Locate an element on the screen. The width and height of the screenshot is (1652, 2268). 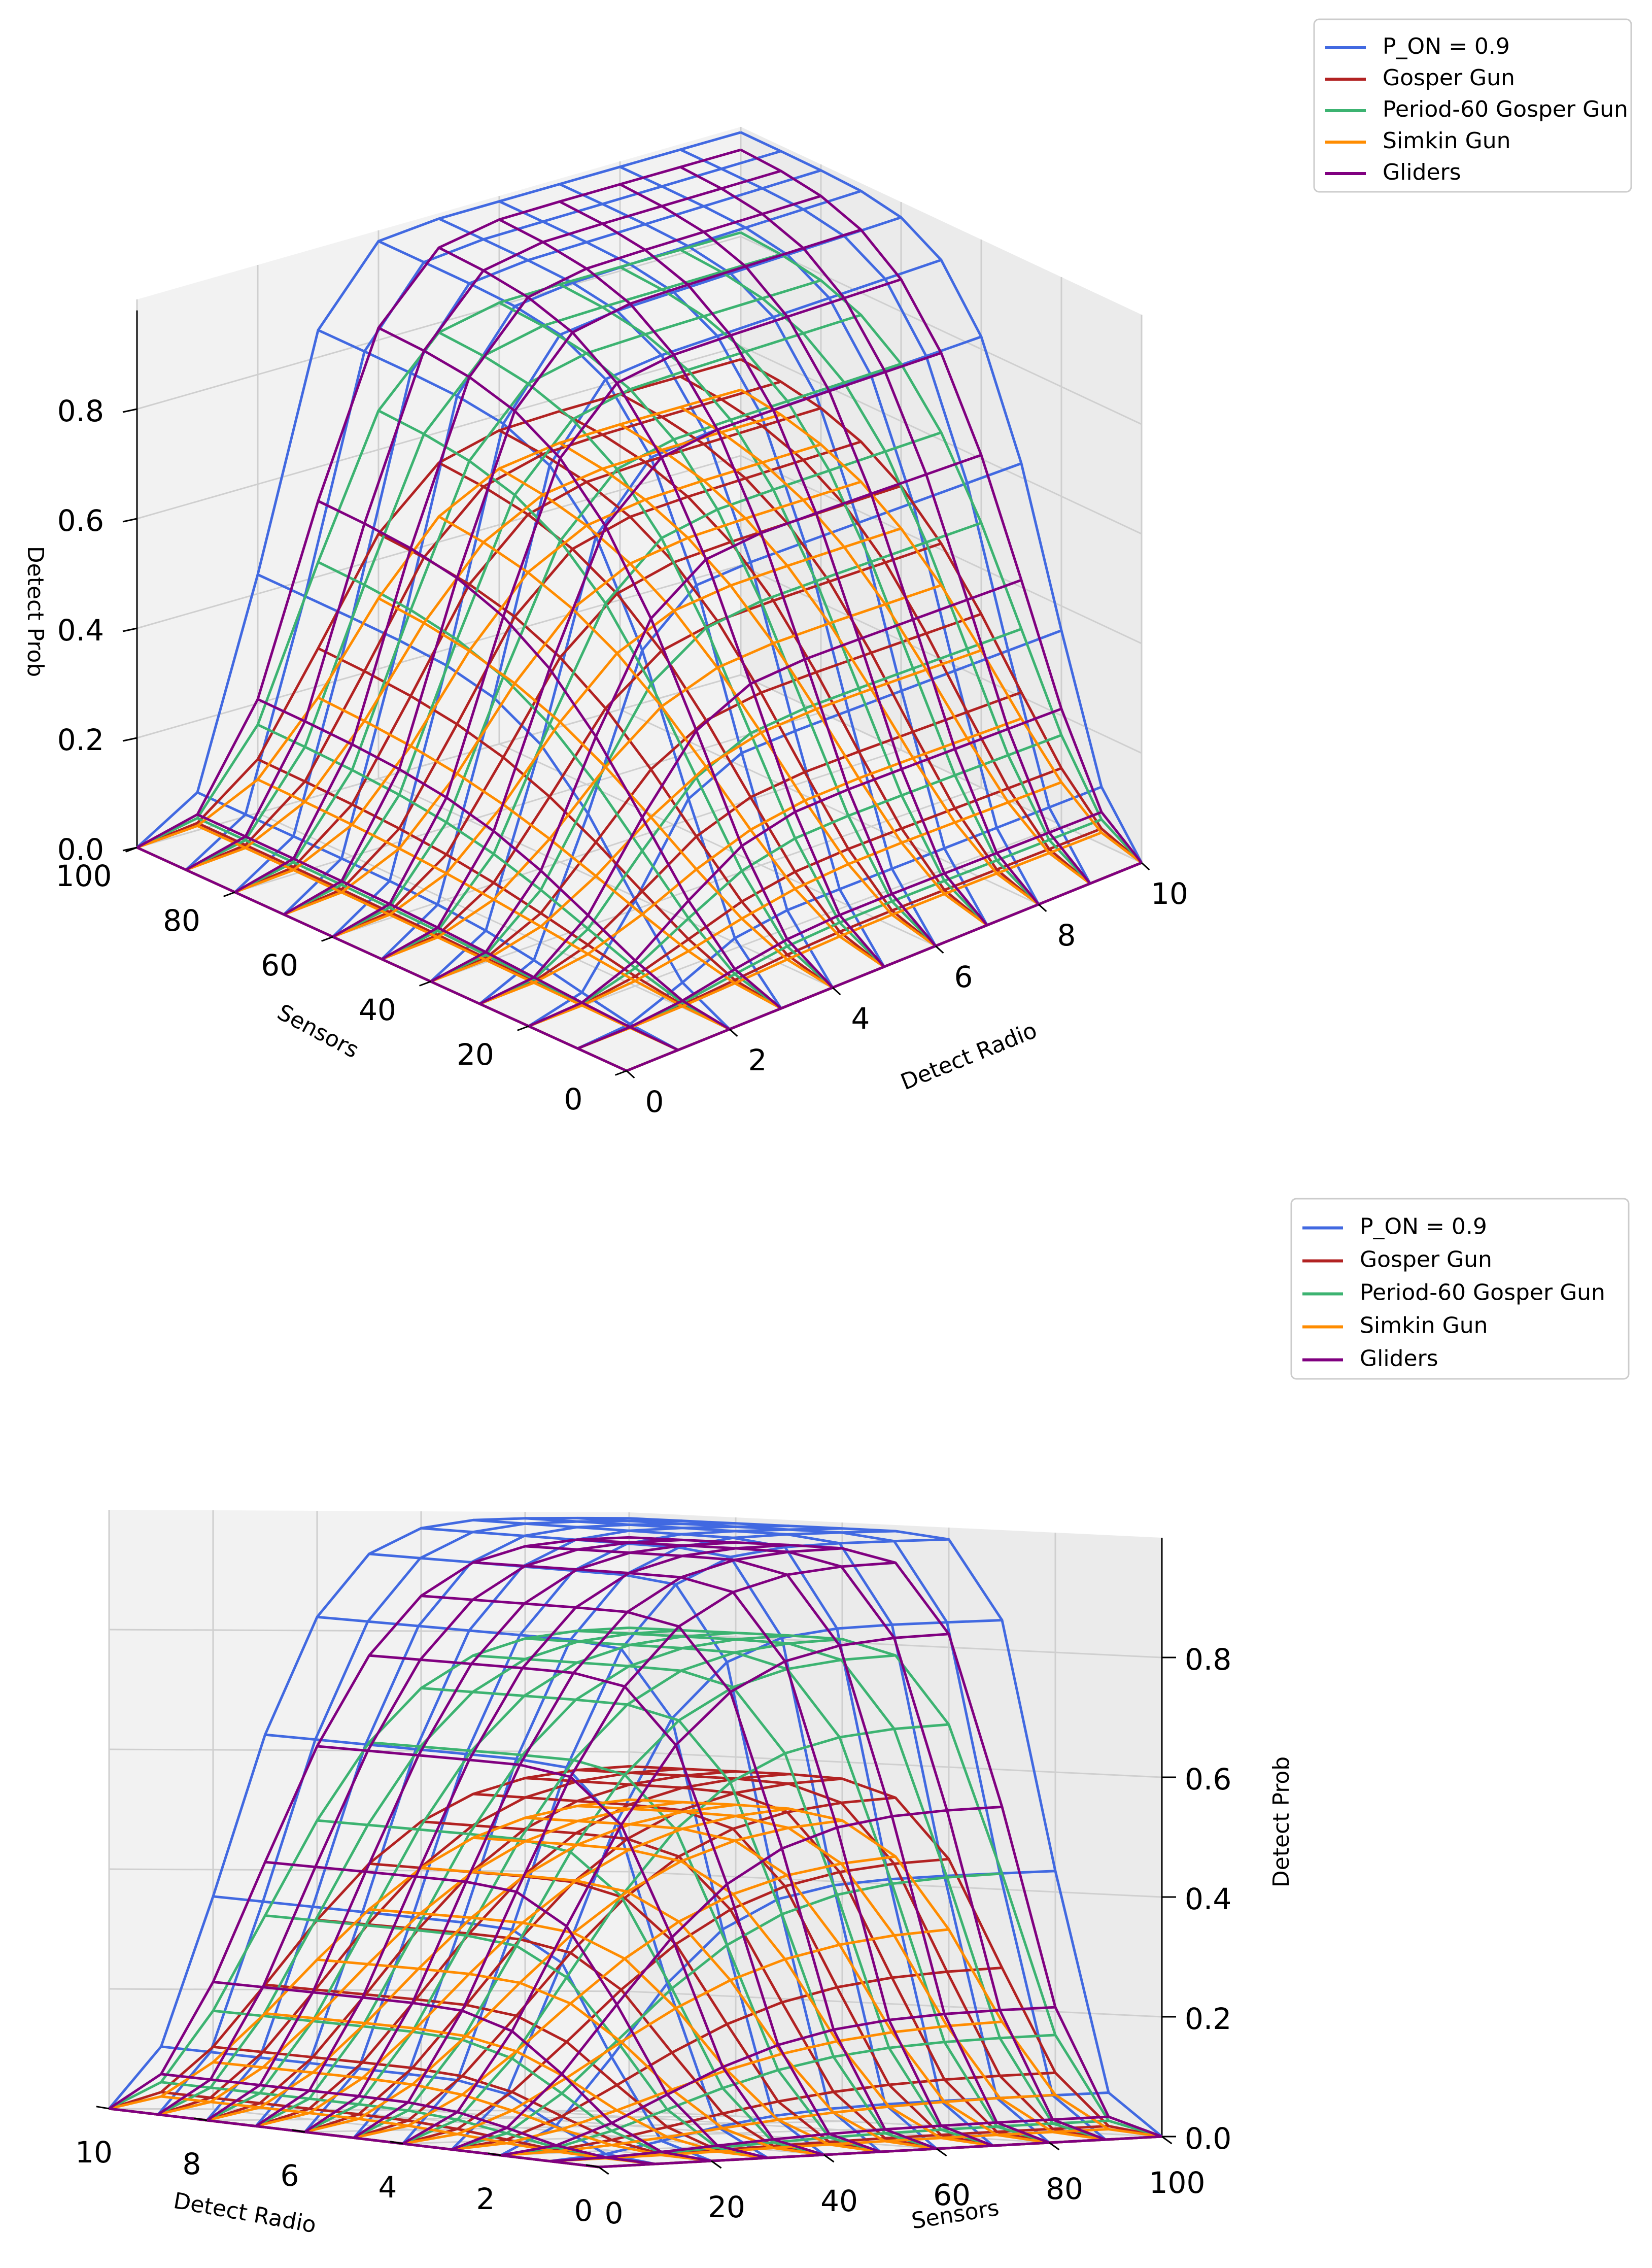
legend-label: P_ON = 0.9 is located at coordinates (1446, 46).